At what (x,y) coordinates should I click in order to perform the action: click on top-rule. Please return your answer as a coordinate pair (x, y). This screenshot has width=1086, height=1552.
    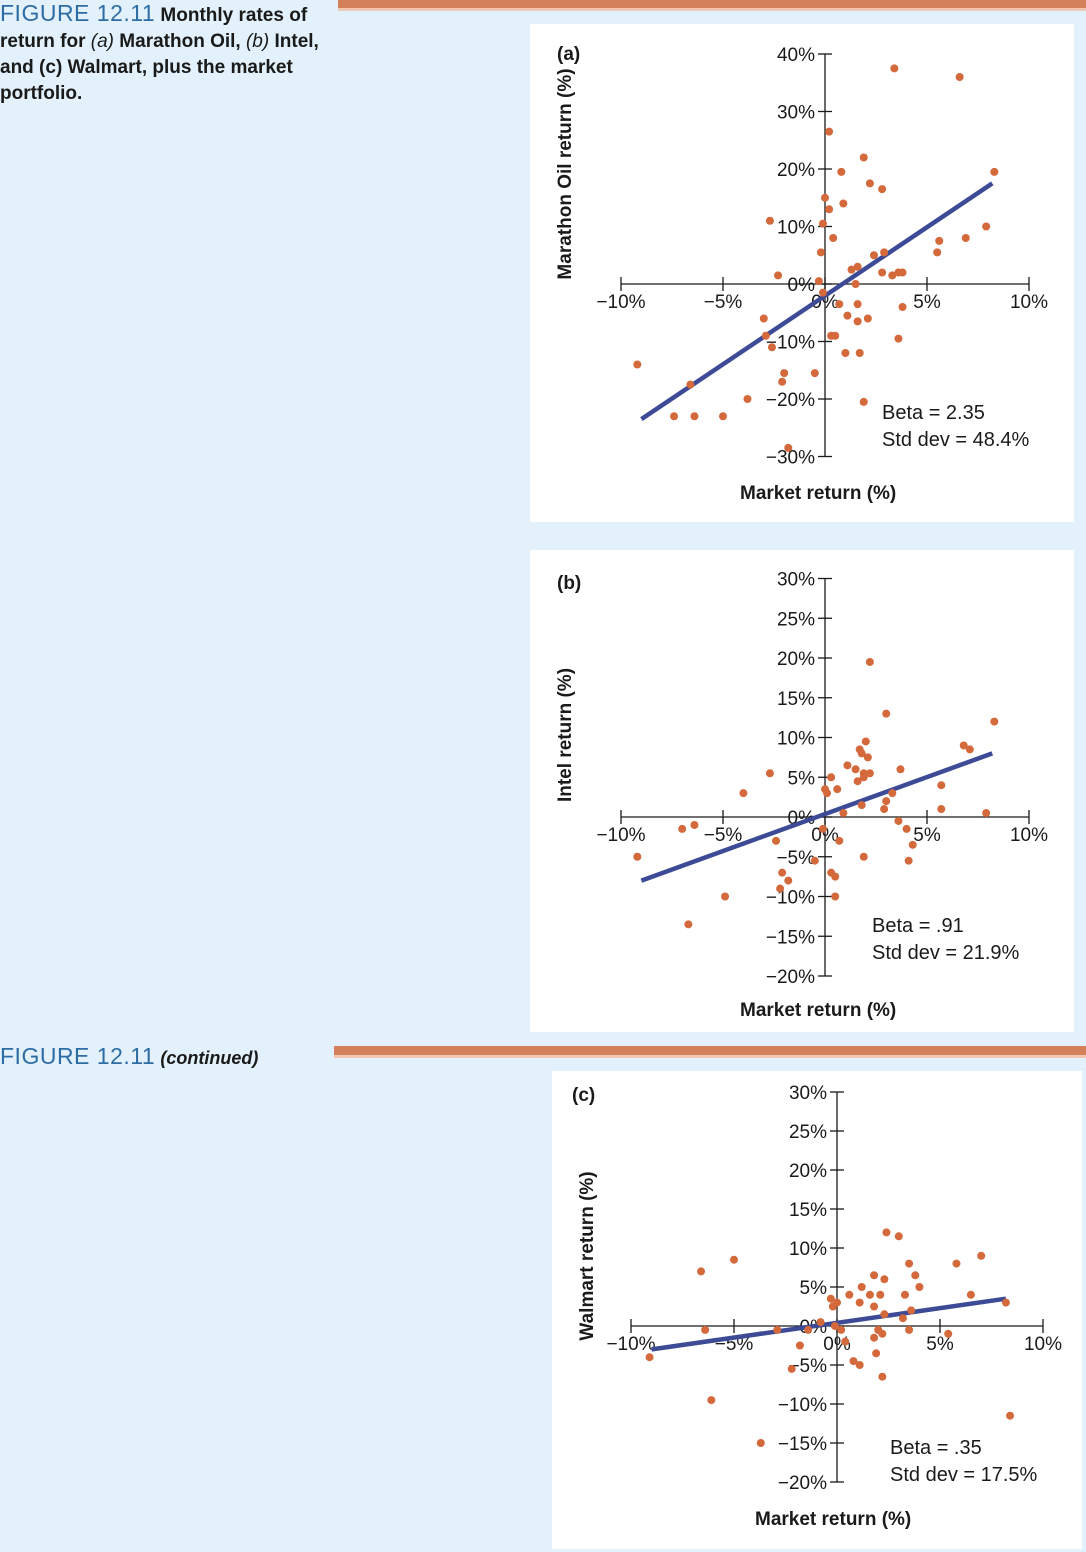
    Looking at the image, I should click on (712, 4).